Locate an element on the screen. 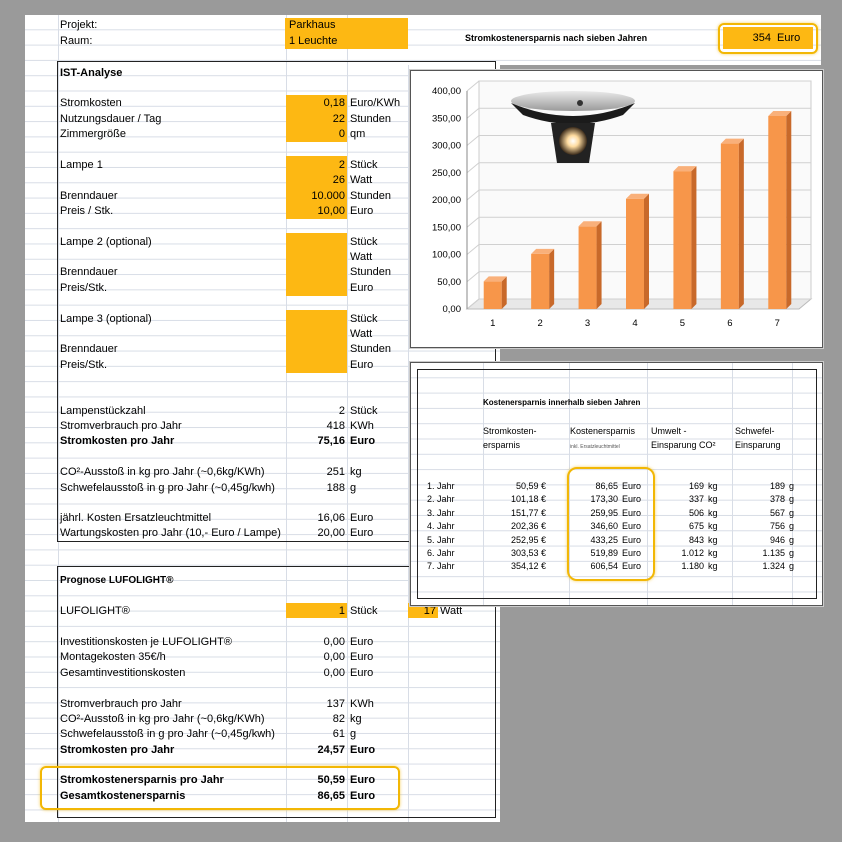  ist-row-label: CO²-Ausstoß in kg pro Jahr (~0,6kg/KWh) is located at coordinates (162, 472).